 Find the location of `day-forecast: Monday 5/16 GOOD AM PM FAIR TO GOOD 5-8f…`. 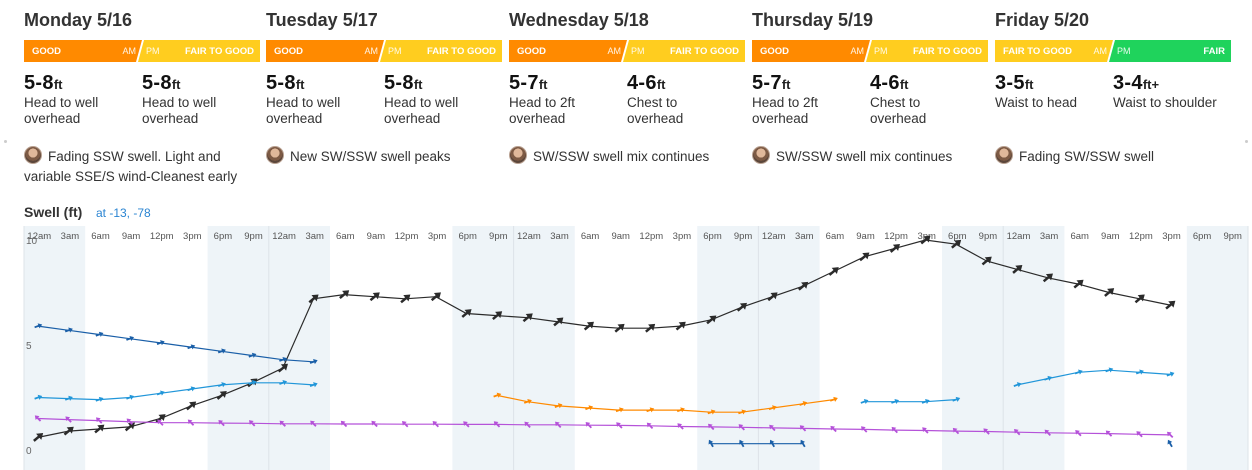

day-forecast: Monday 5/16 GOOD AM PM FAIR TO GOOD 5-8f… is located at coordinates (142, 97).